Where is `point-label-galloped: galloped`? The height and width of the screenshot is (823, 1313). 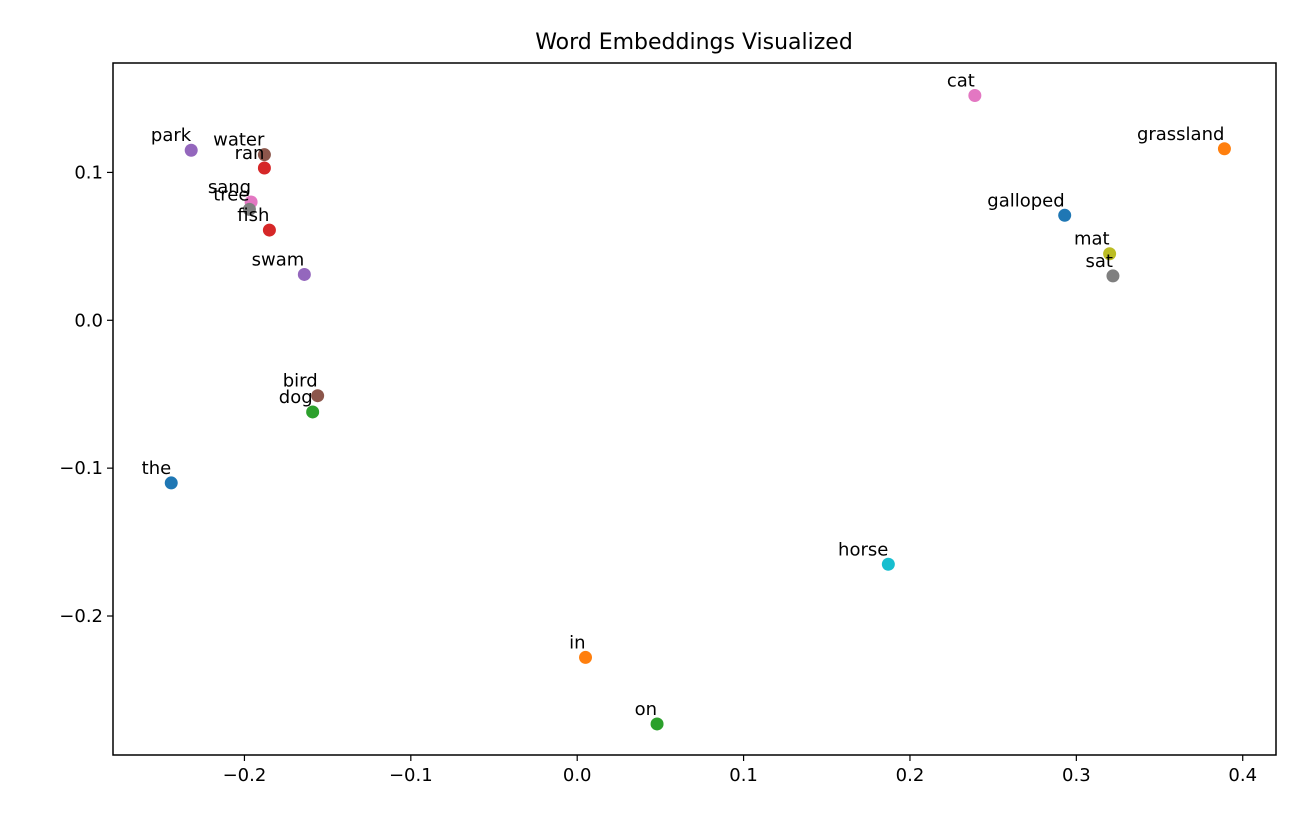
point-label-galloped: galloped is located at coordinates (1025, 200).